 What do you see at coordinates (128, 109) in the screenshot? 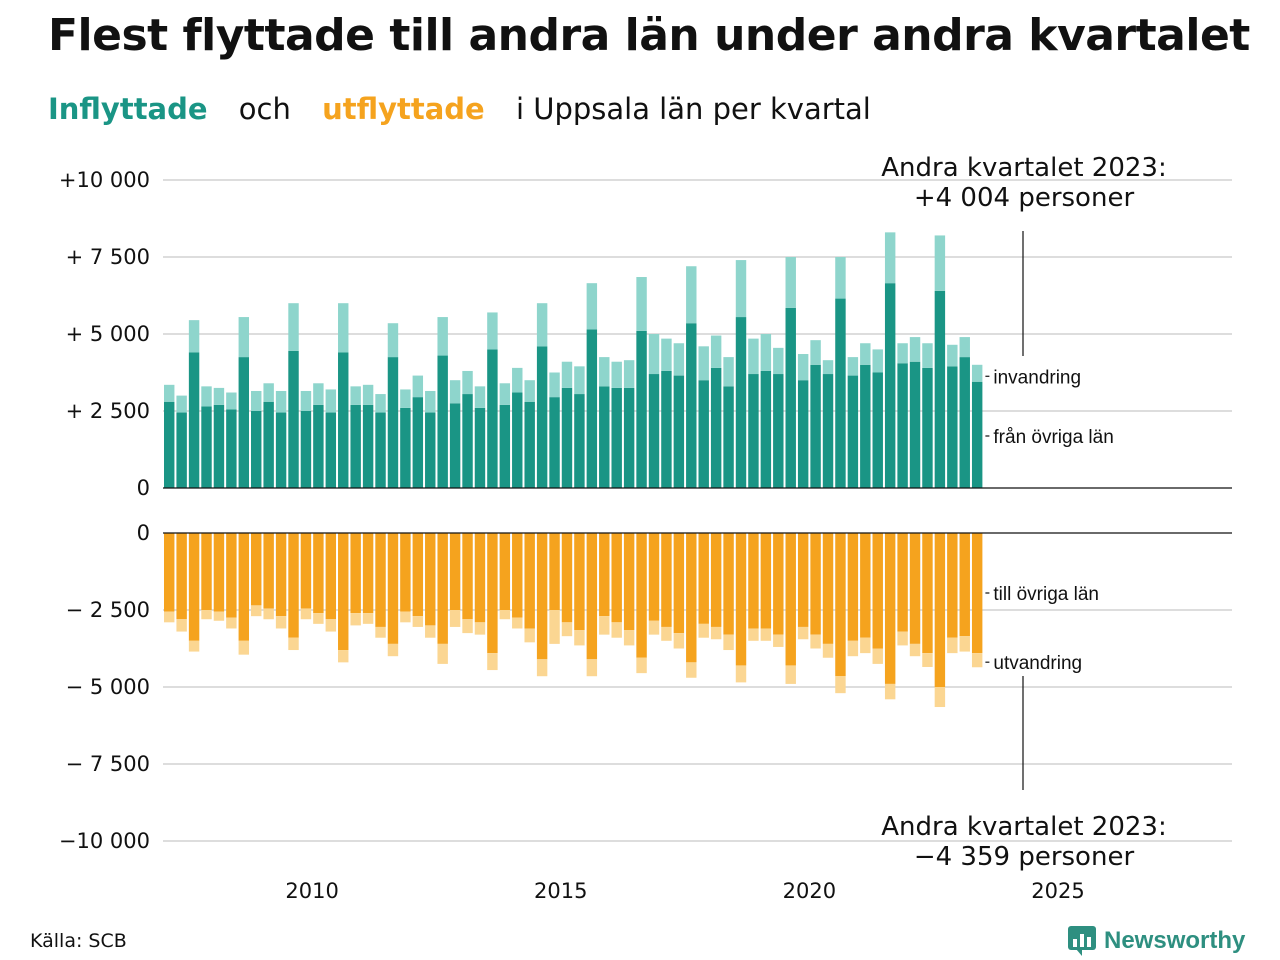
I see `subtitle-inflow: Inflyttade` at bounding box center [128, 109].